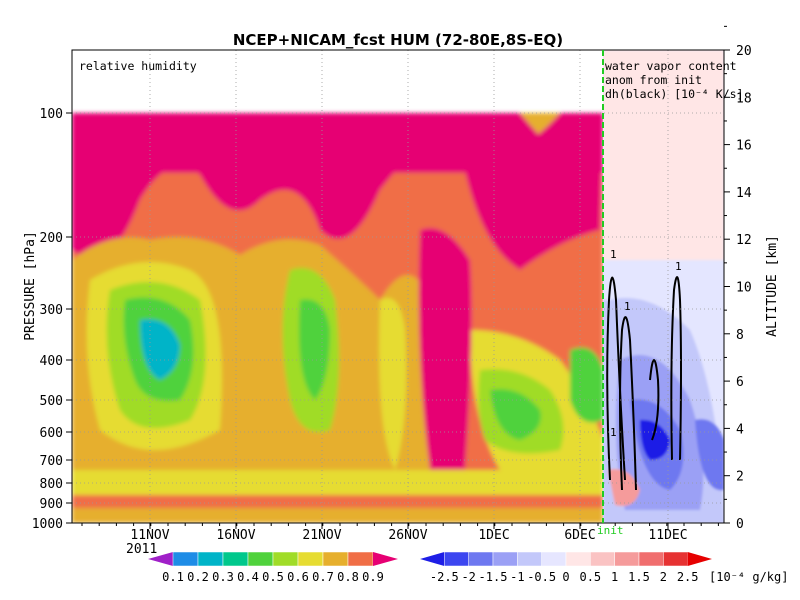 The width and height of the screenshot is (800, 600). Describe the element at coordinates (566, 567) in the screenshot. I see `anomaly-colorbar: -2.5 -2 -1.5 -1 -0.5 0 0.5 1 1.5 2 2.5` at that location.